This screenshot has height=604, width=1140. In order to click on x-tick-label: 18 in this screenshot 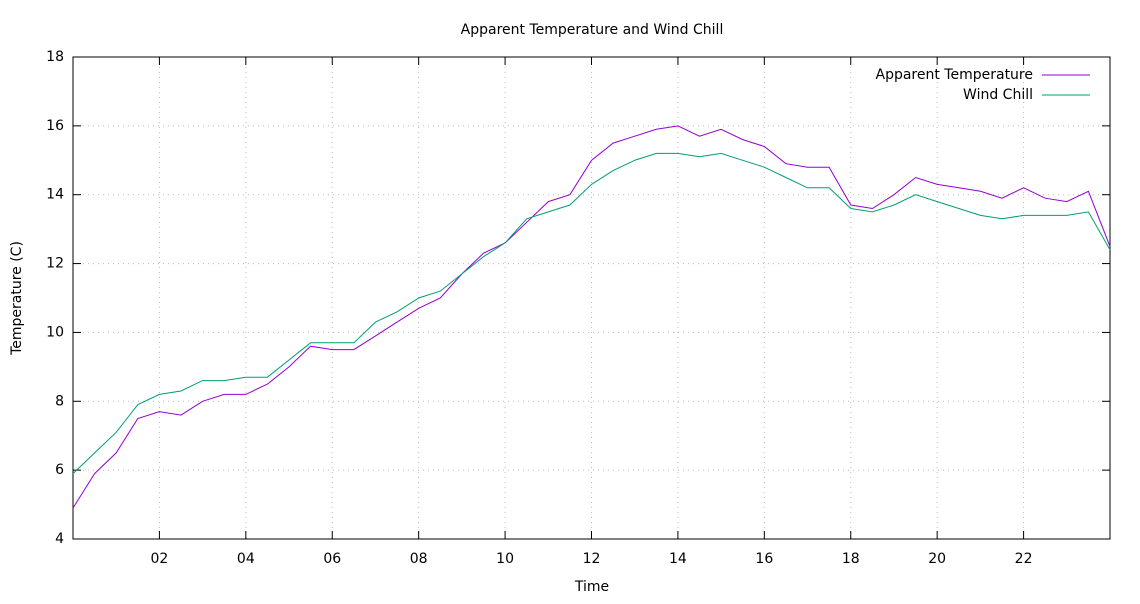, I will do `click(851, 559)`.